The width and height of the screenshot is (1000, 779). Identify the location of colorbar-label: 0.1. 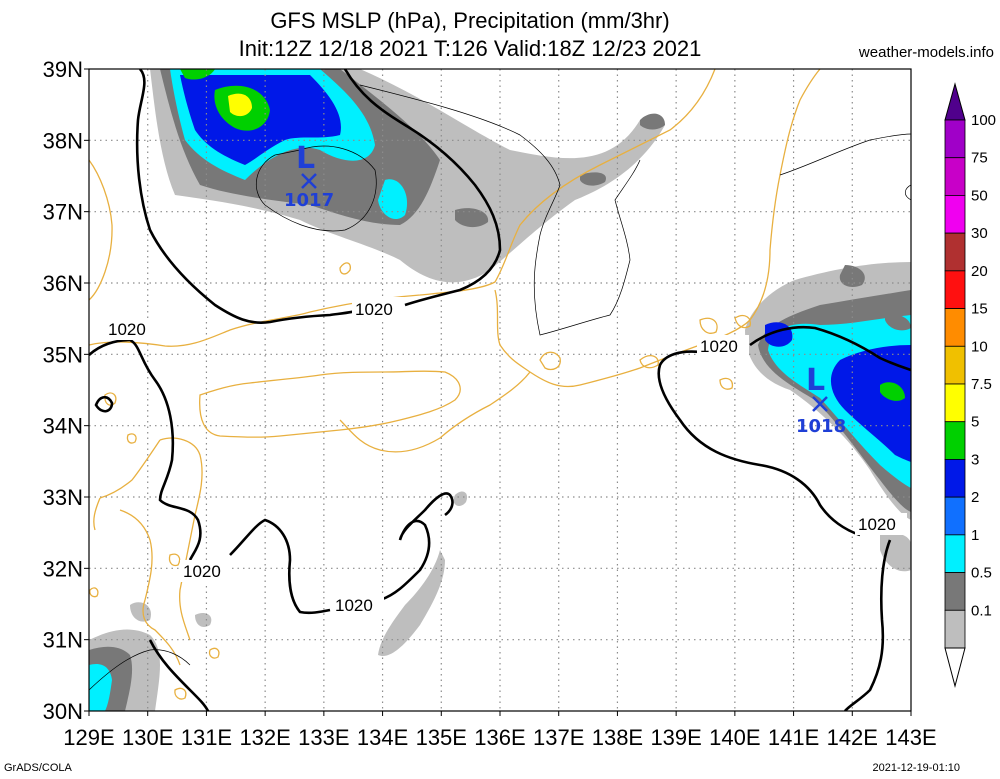
(981, 610).